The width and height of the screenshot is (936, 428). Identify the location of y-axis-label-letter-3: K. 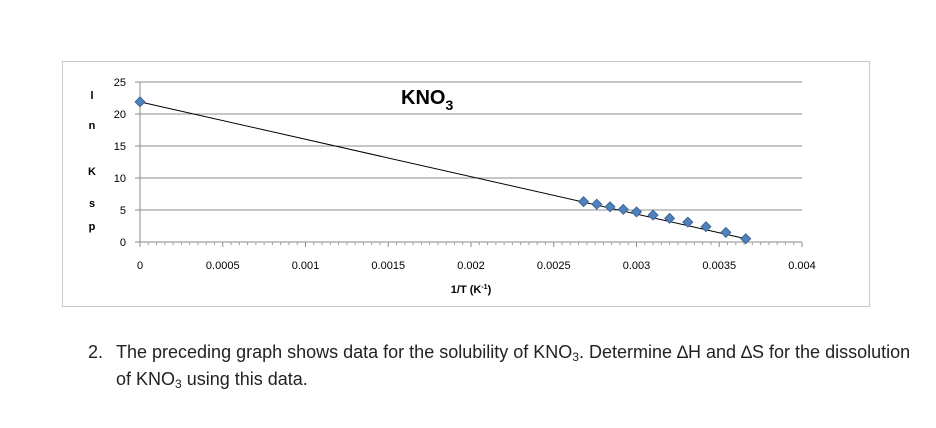
(92, 172).